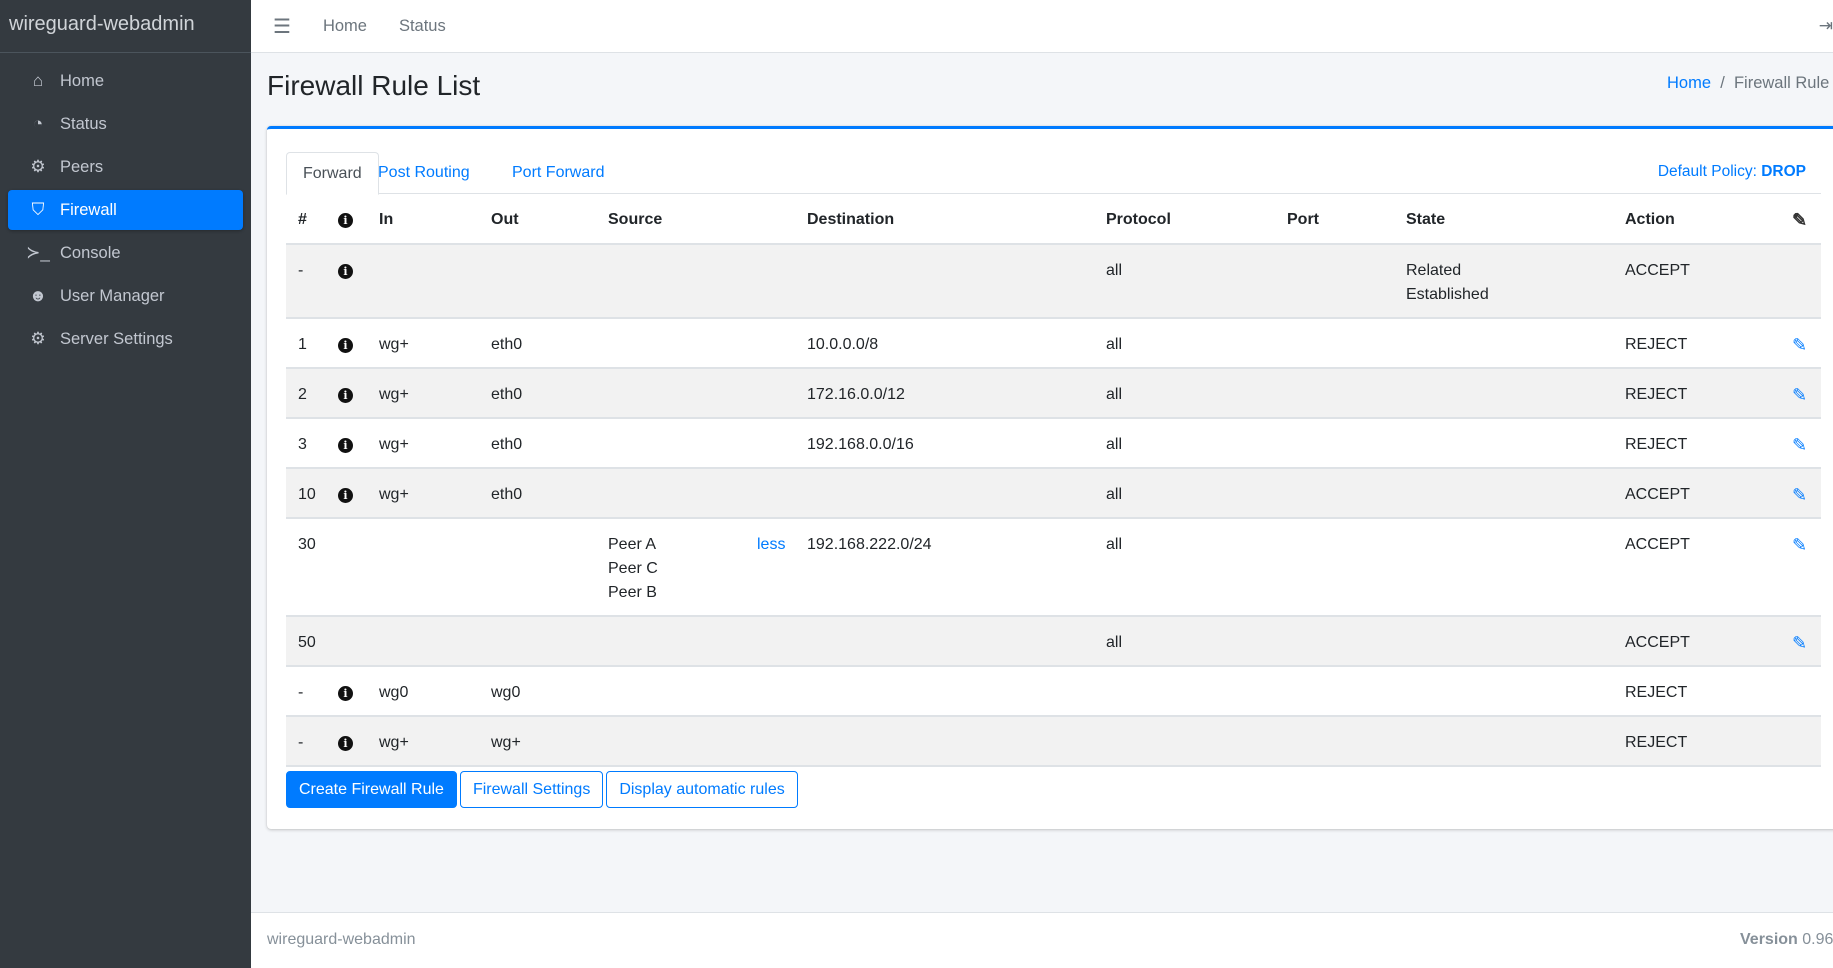  I want to click on table-row: 2 i wg+ eth0 172.16.0.0/12 all REJECT ✎, so click(1053, 394).